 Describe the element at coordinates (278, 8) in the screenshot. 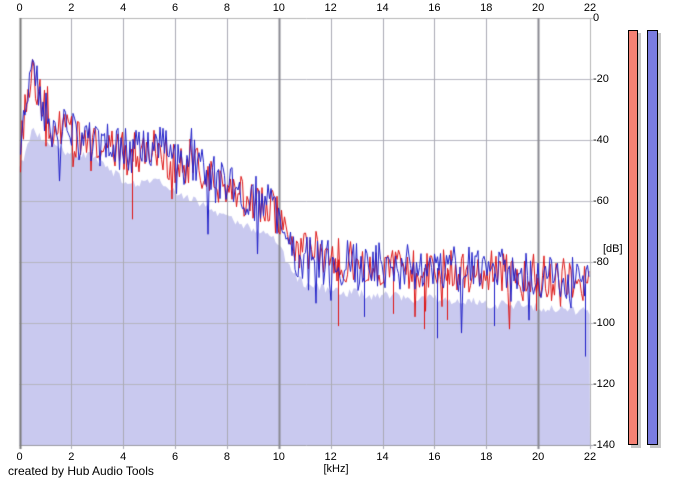

I see `x-axis-tick-top: 10` at that location.